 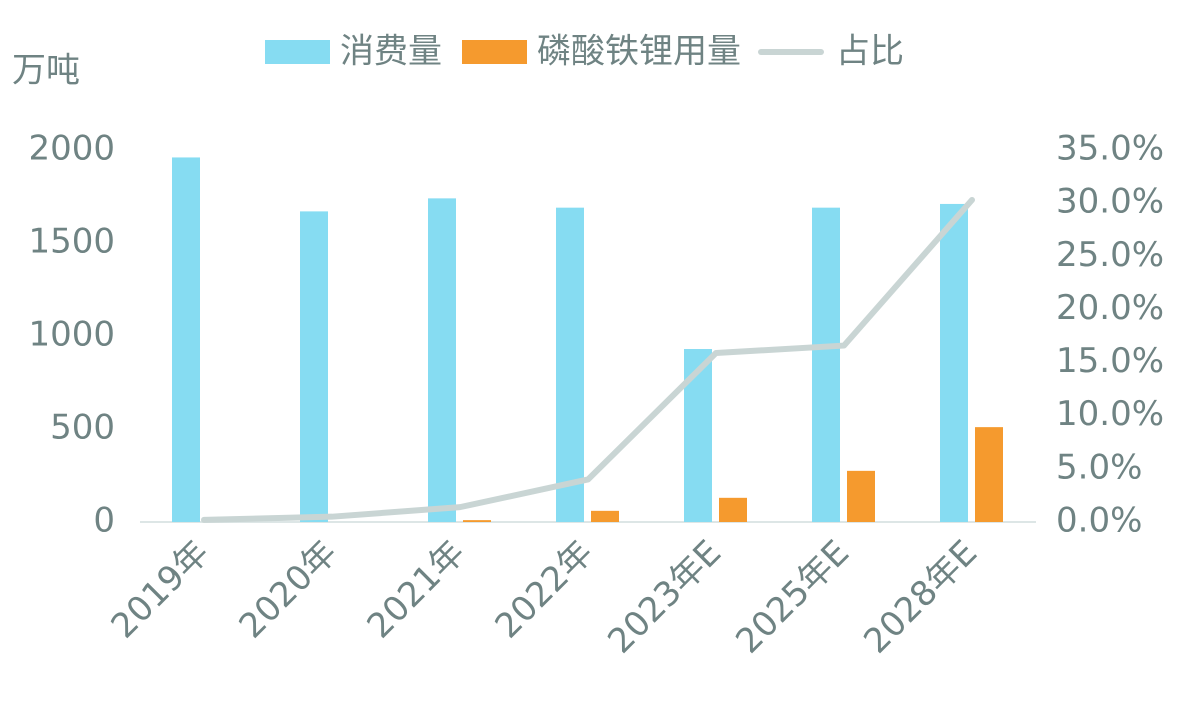 I want to click on y2-tick-label: 0.0%, so click(x=1099, y=521).